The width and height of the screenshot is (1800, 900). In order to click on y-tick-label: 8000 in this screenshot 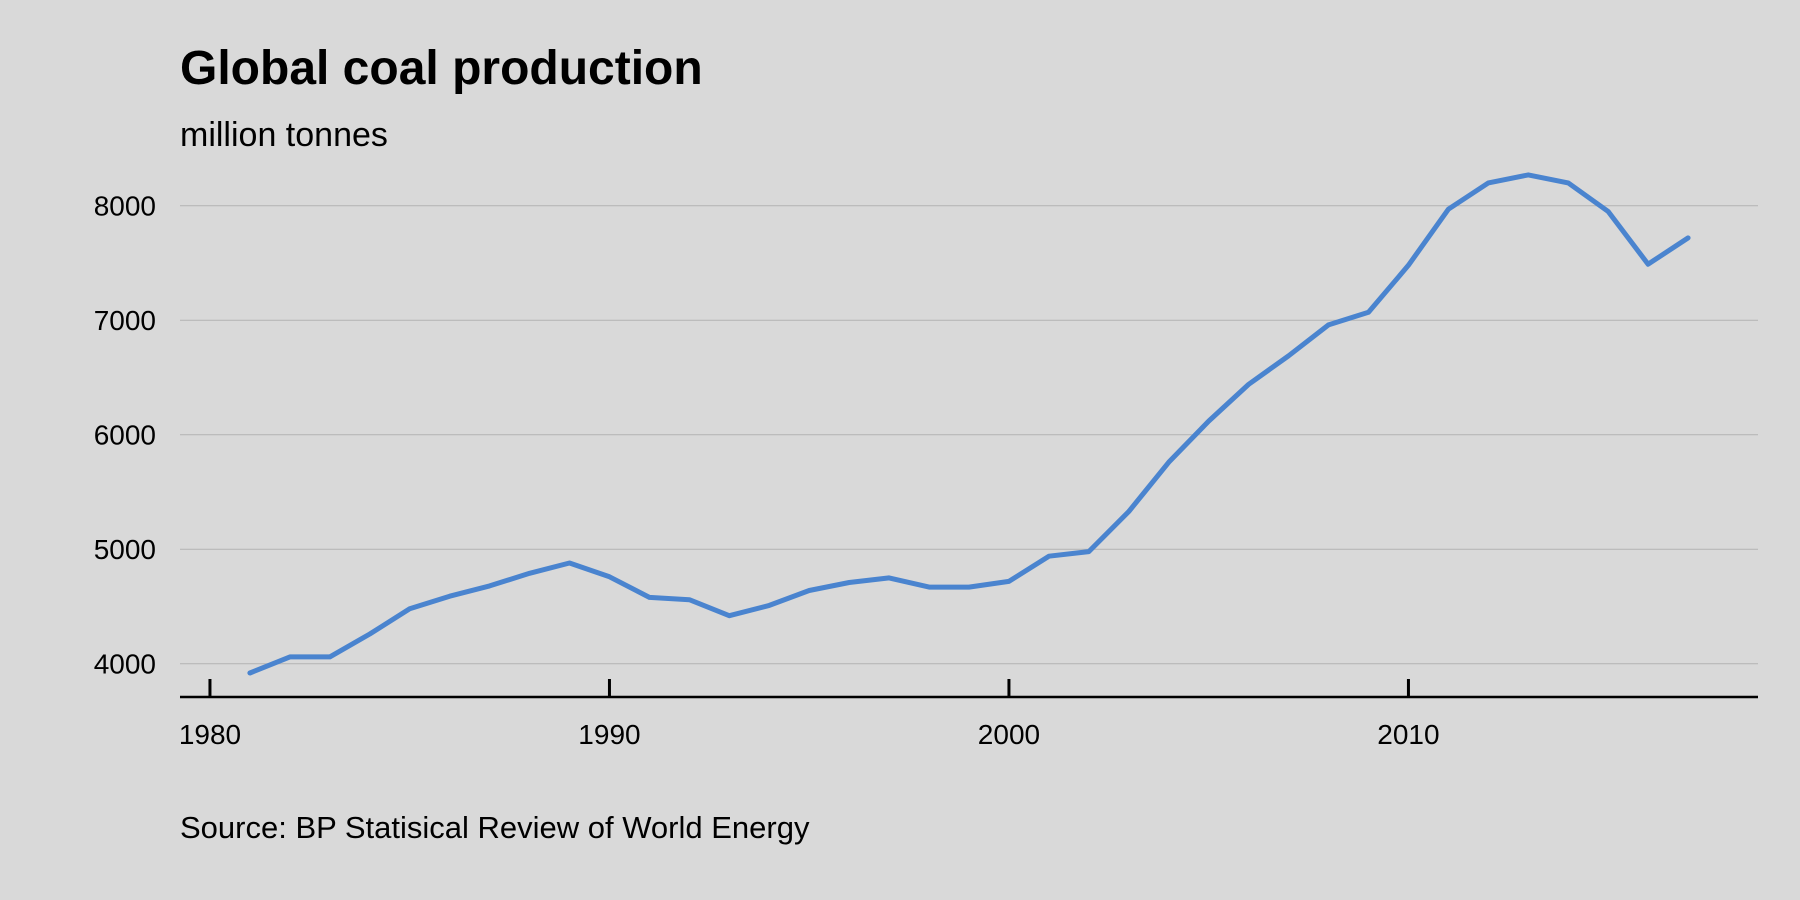, I will do `click(125, 205)`.